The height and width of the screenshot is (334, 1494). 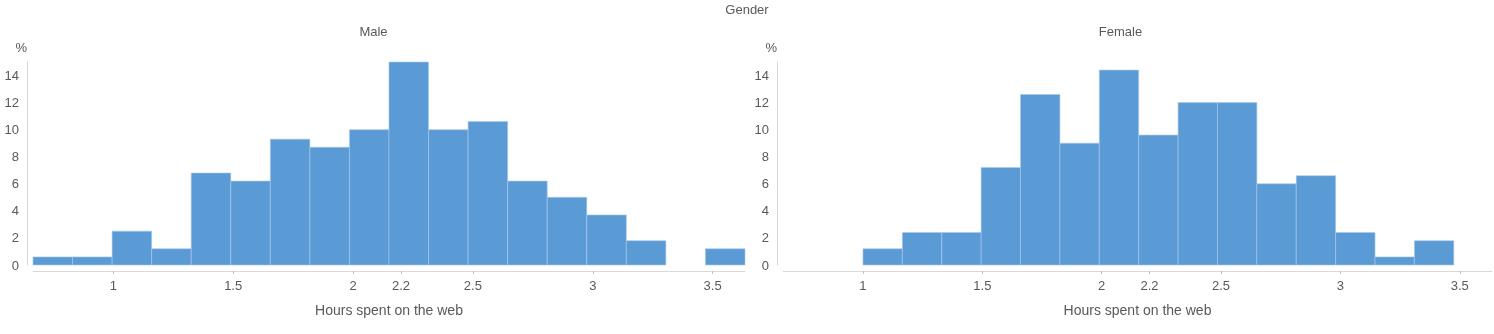 I want to click on text: Gender, so click(x=747, y=9).